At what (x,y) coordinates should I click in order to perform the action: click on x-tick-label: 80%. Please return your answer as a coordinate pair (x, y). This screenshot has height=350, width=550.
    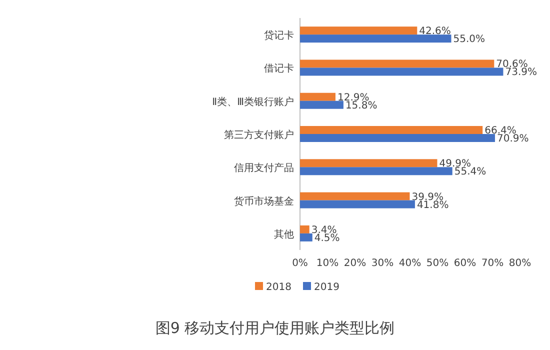
    Looking at the image, I should click on (520, 263).